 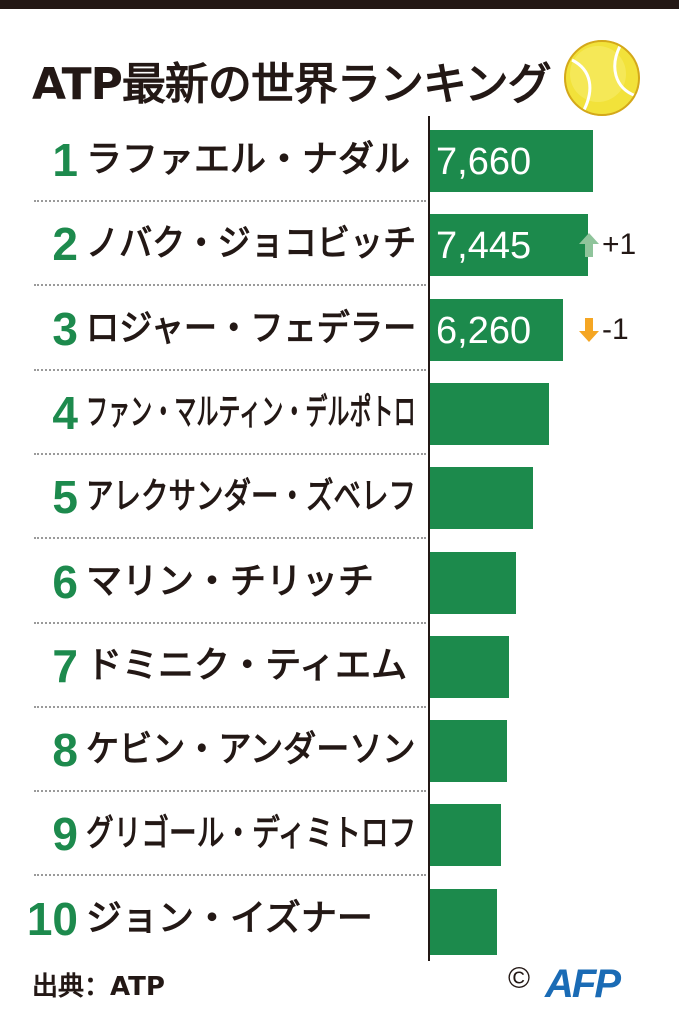 What do you see at coordinates (615, 329) in the screenshot?
I see `rank-change-text: -1` at bounding box center [615, 329].